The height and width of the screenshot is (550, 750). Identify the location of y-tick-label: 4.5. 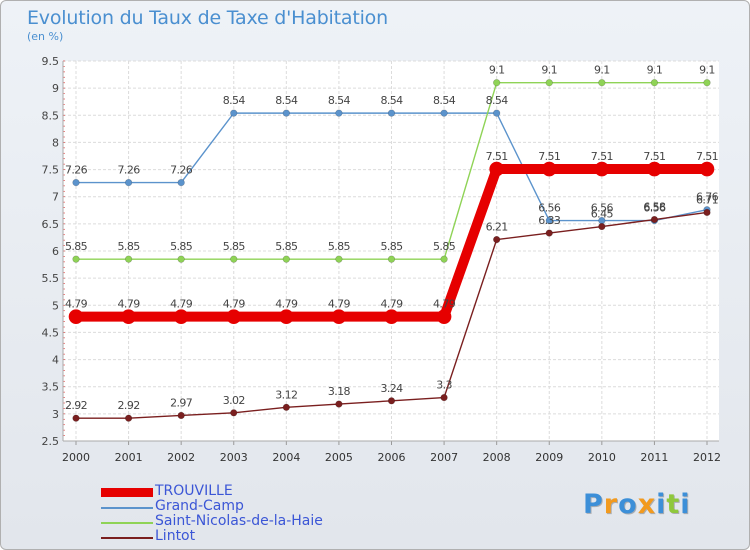
(51, 332).